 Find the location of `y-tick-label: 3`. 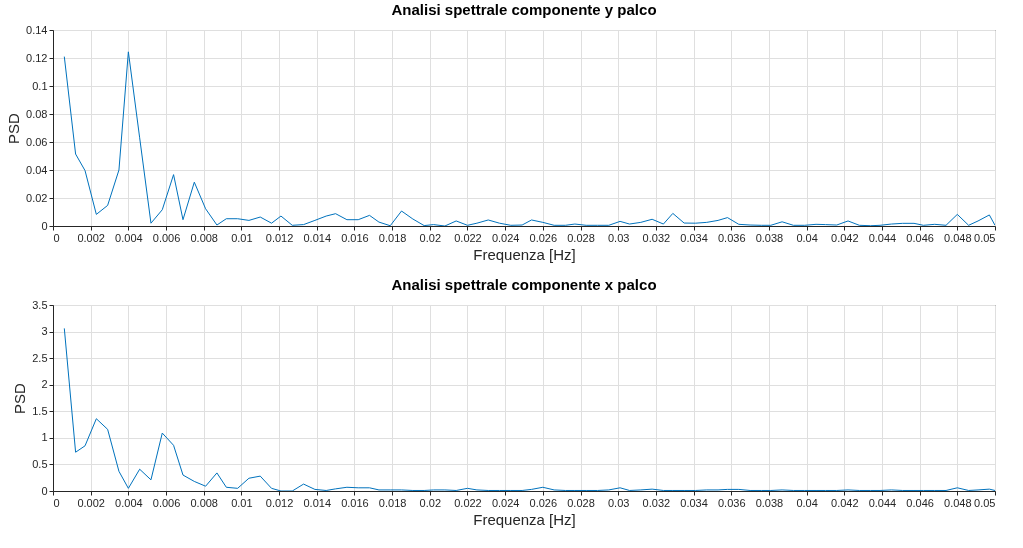

y-tick-label: 3 is located at coordinates (44, 331).